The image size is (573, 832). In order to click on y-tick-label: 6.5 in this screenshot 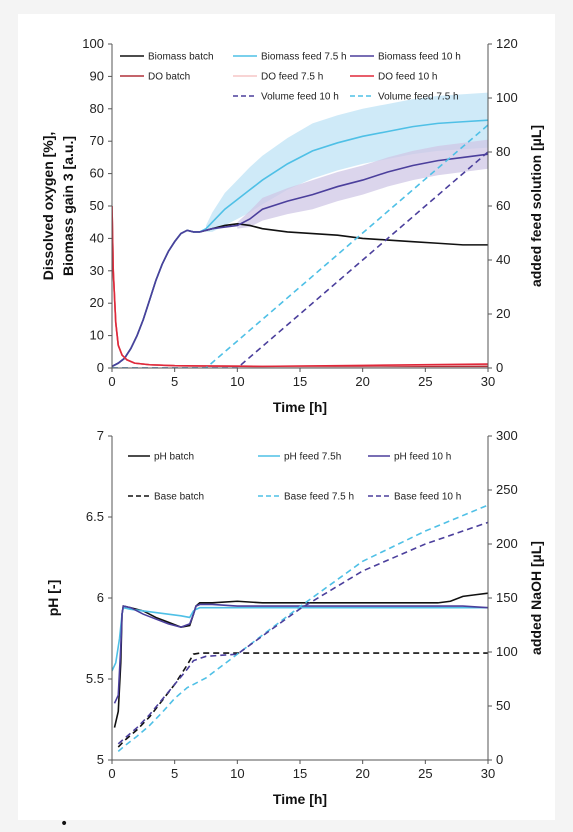, I will do `click(95, 516)`.